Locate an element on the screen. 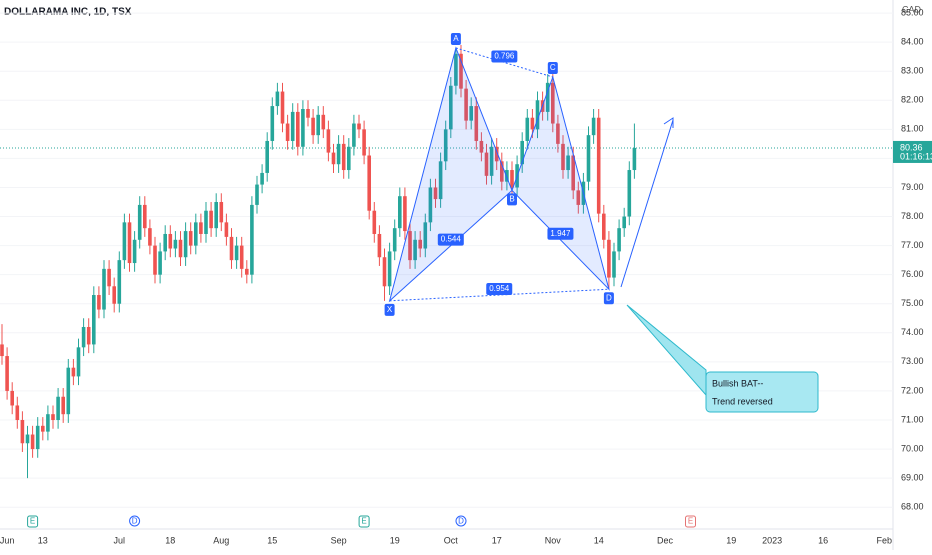 The width and height of the screenshot is (932, 555). x-tick-label: 18 is located at coordinates (170, 540).